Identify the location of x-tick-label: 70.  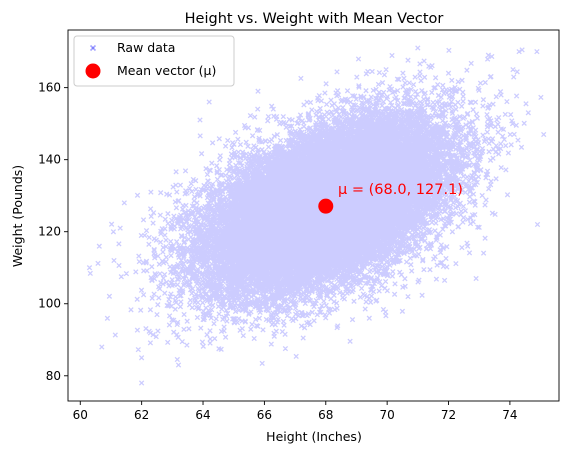
(387, 415).